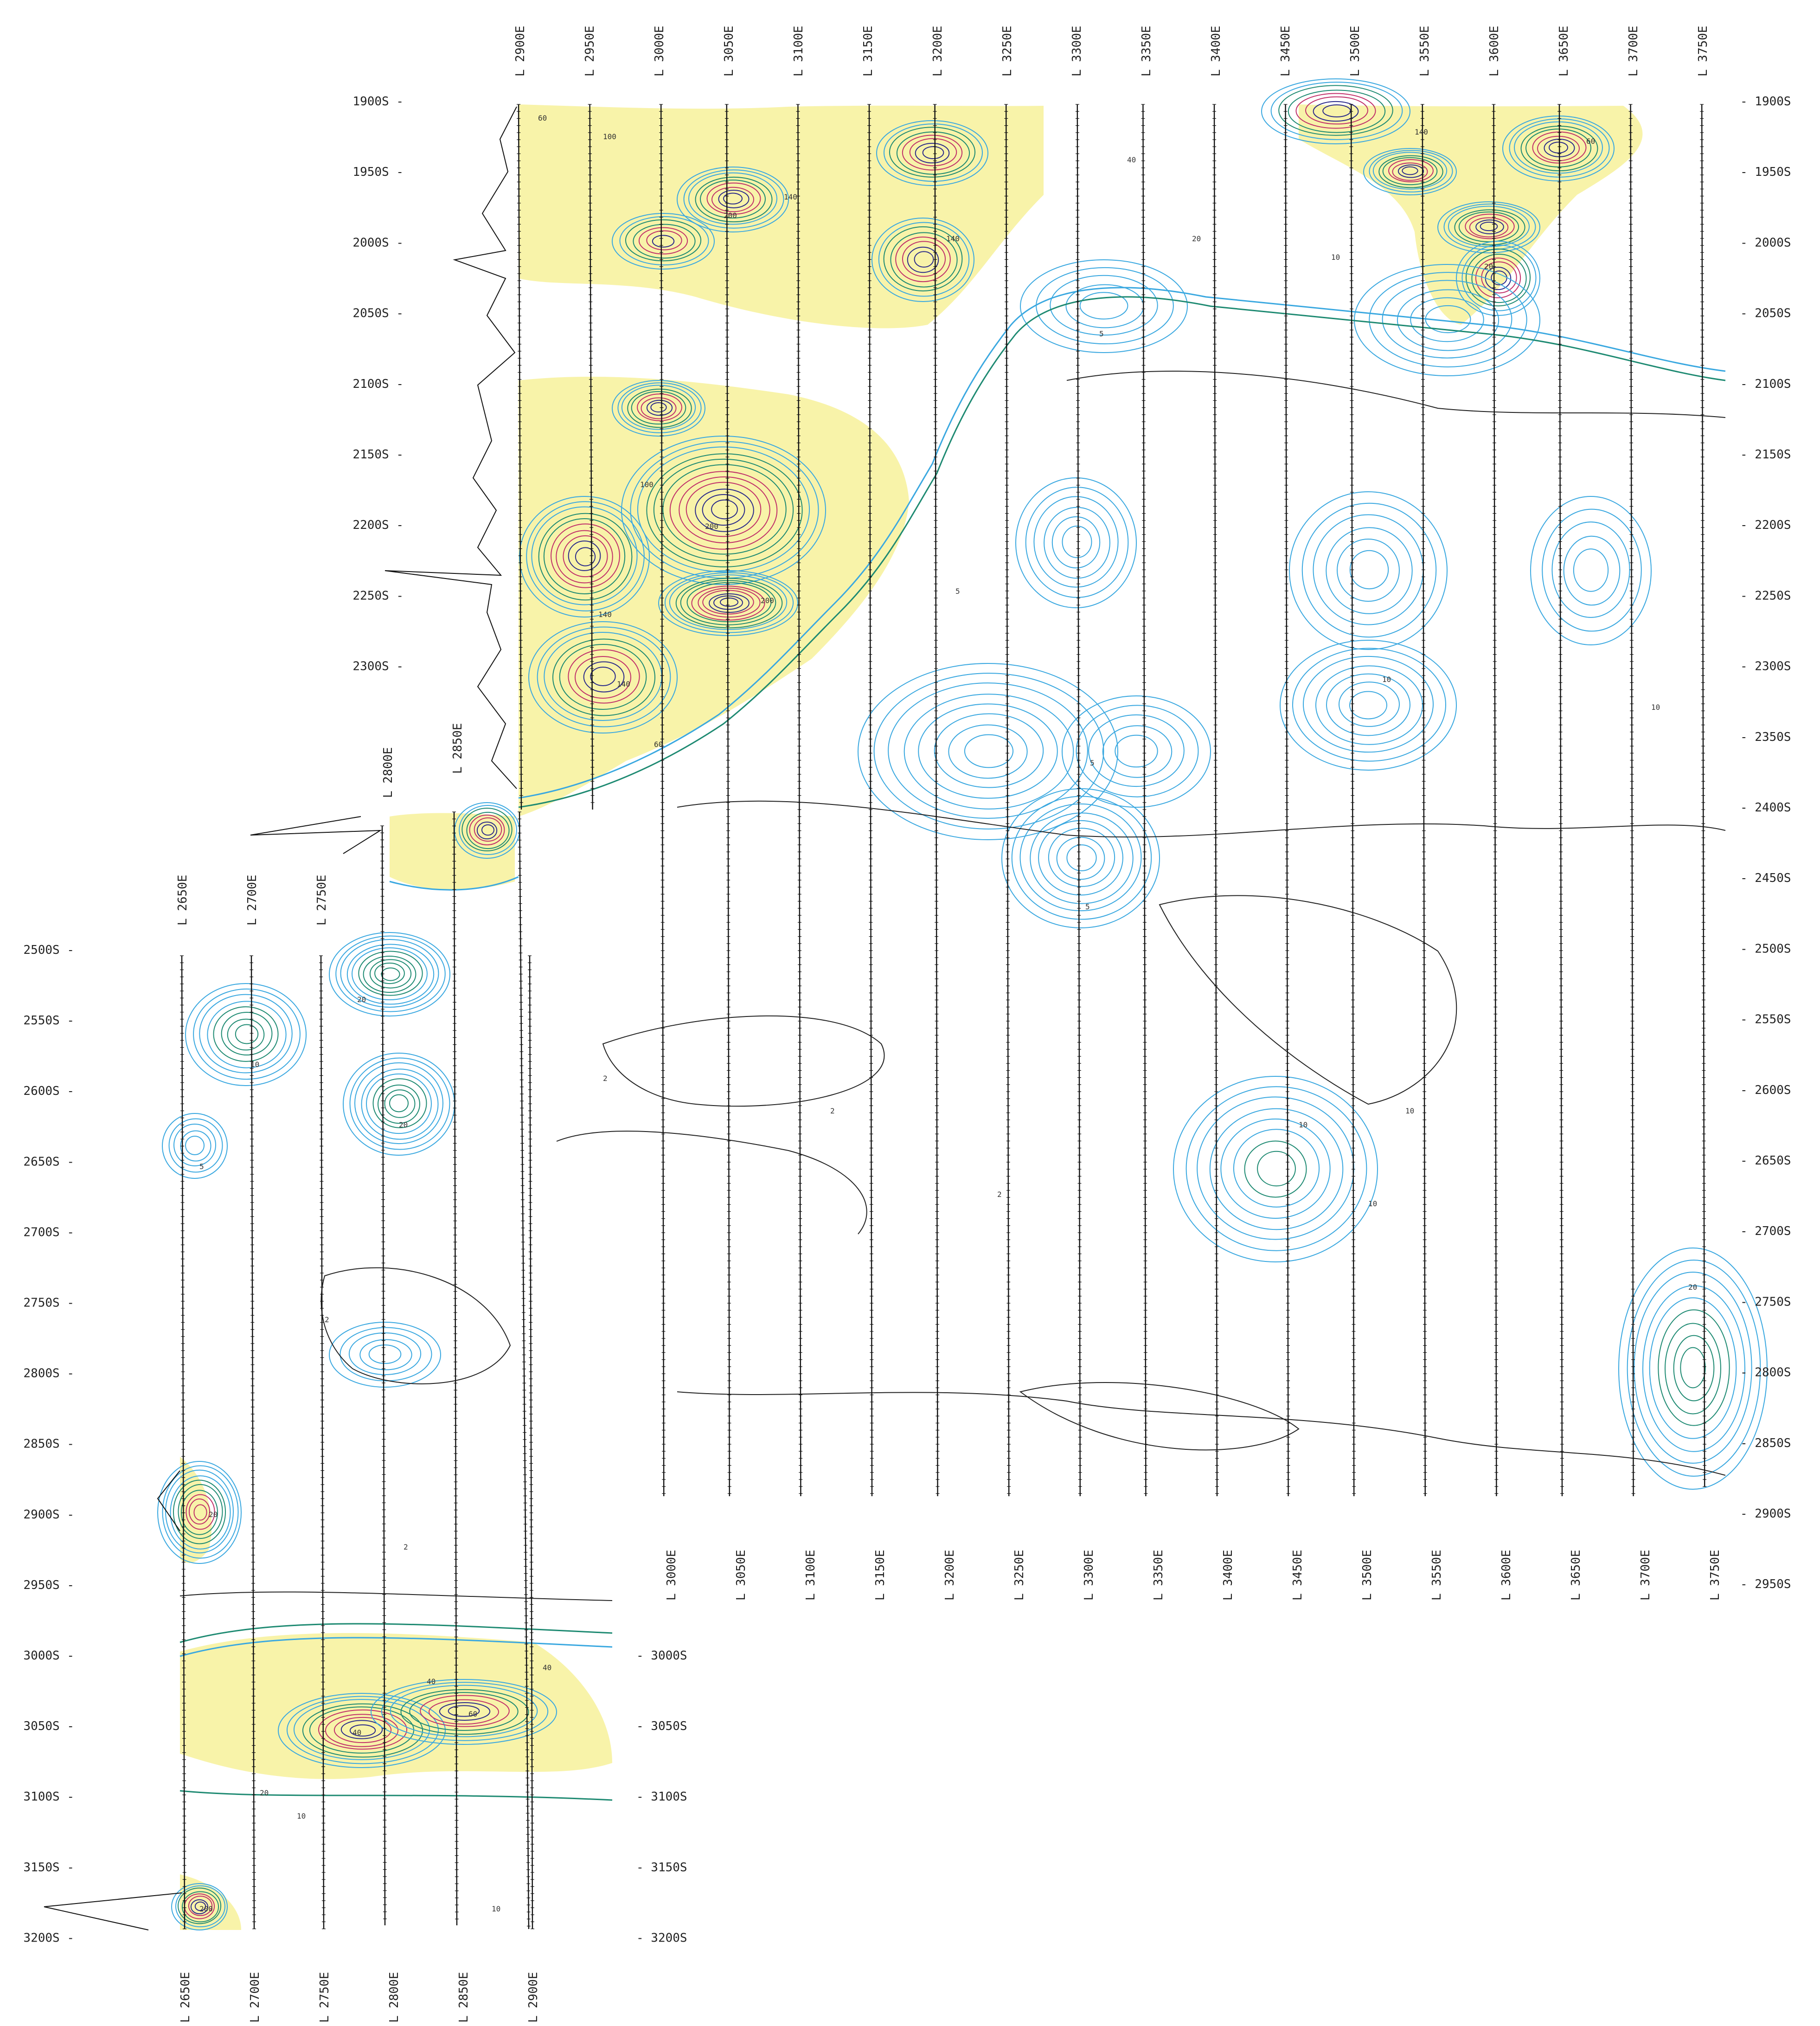 The image size is (1820, 2026). I want to click on easting-label: L 3500E, so click(1367, 1575).